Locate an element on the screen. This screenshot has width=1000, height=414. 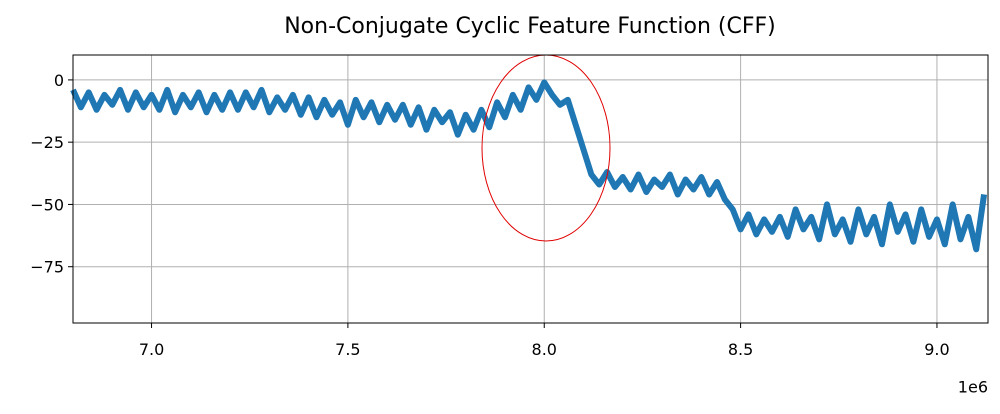
x-tick-label: 7.0 is located at coordinates (151, 349).